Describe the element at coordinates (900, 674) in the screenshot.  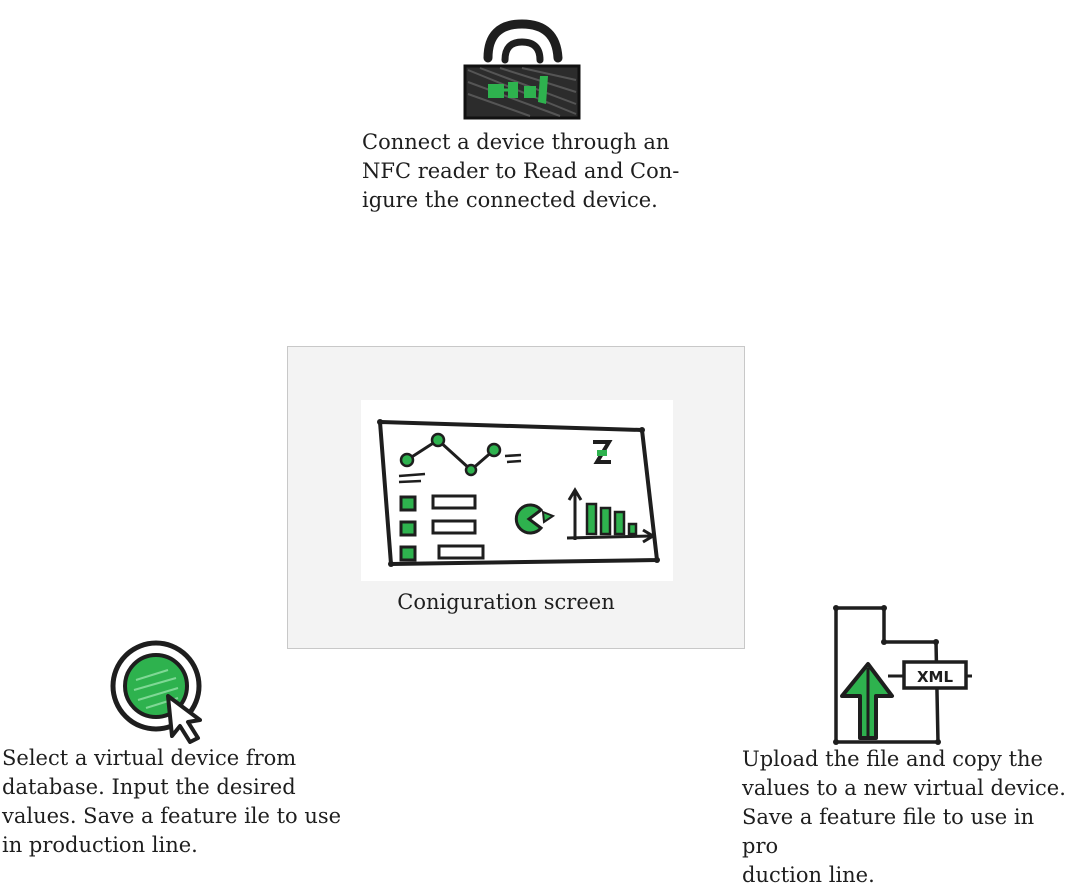
I see `upload-file-icon: XML` at that location.